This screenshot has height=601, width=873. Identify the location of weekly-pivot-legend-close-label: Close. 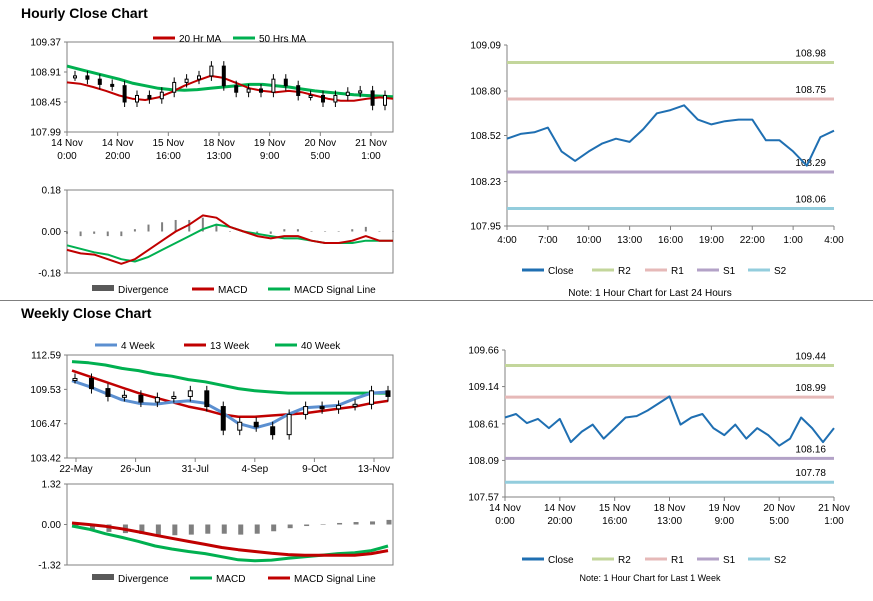
(561, 560).